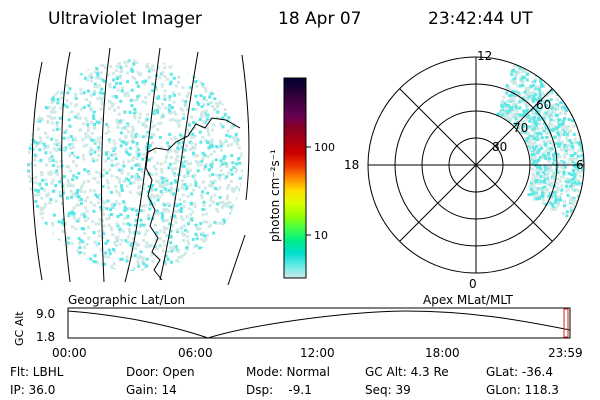 This screenshot has height=400, width=600. I want to click on mlt-label-6: 6, so click(580, 165).